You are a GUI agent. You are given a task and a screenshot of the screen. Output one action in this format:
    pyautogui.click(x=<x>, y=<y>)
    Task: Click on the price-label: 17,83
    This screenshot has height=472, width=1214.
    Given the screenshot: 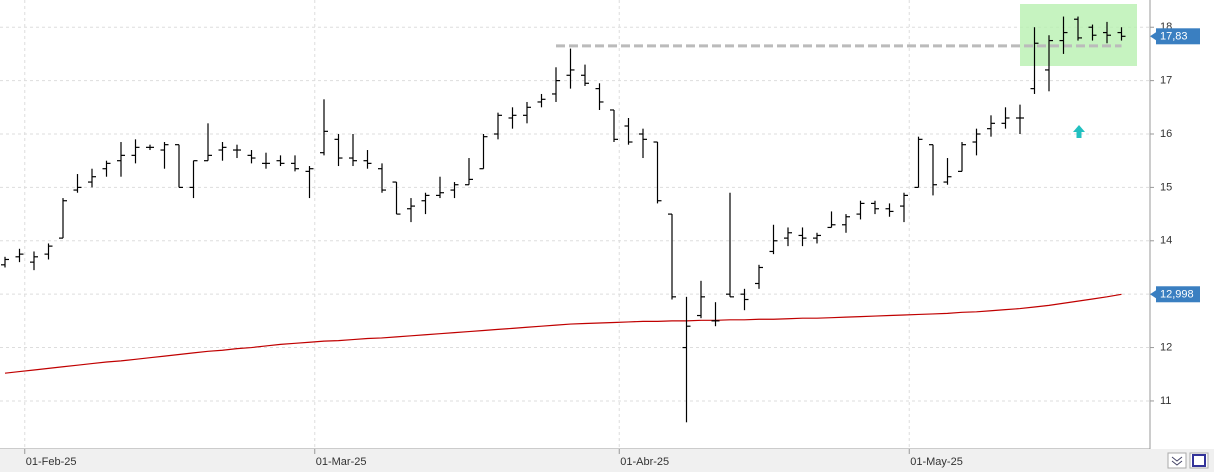 What is the action you would take?
    pyautogui.click(x=1174, y=37)
    